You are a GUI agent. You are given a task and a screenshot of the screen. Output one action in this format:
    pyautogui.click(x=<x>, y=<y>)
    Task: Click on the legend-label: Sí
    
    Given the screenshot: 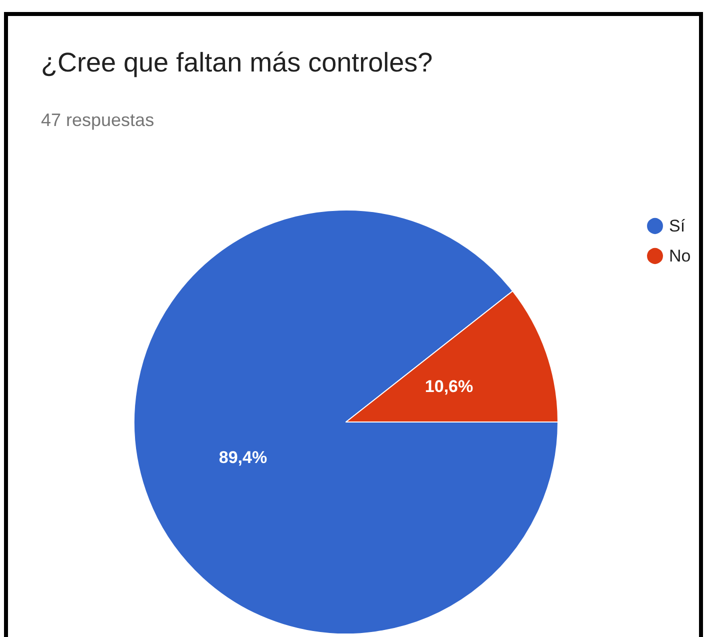 What is the action you would take?
    pyautogui.click(x=677, y=226)
    